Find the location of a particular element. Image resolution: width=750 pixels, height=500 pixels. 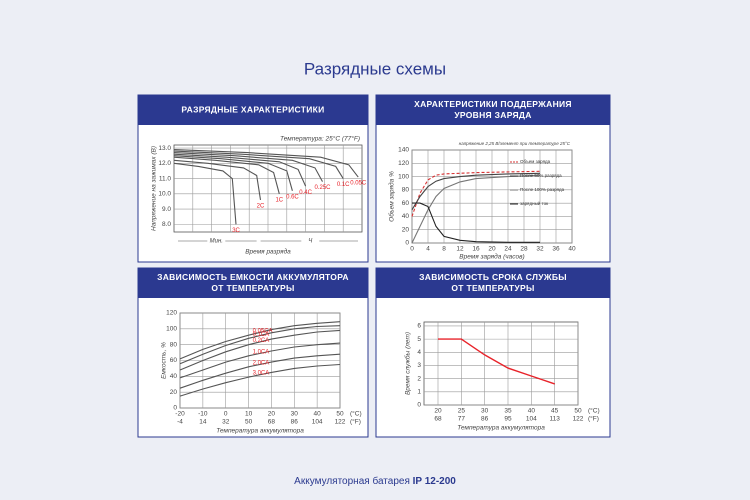

x-tick-label: 24 is located at coordinates (508, 249).